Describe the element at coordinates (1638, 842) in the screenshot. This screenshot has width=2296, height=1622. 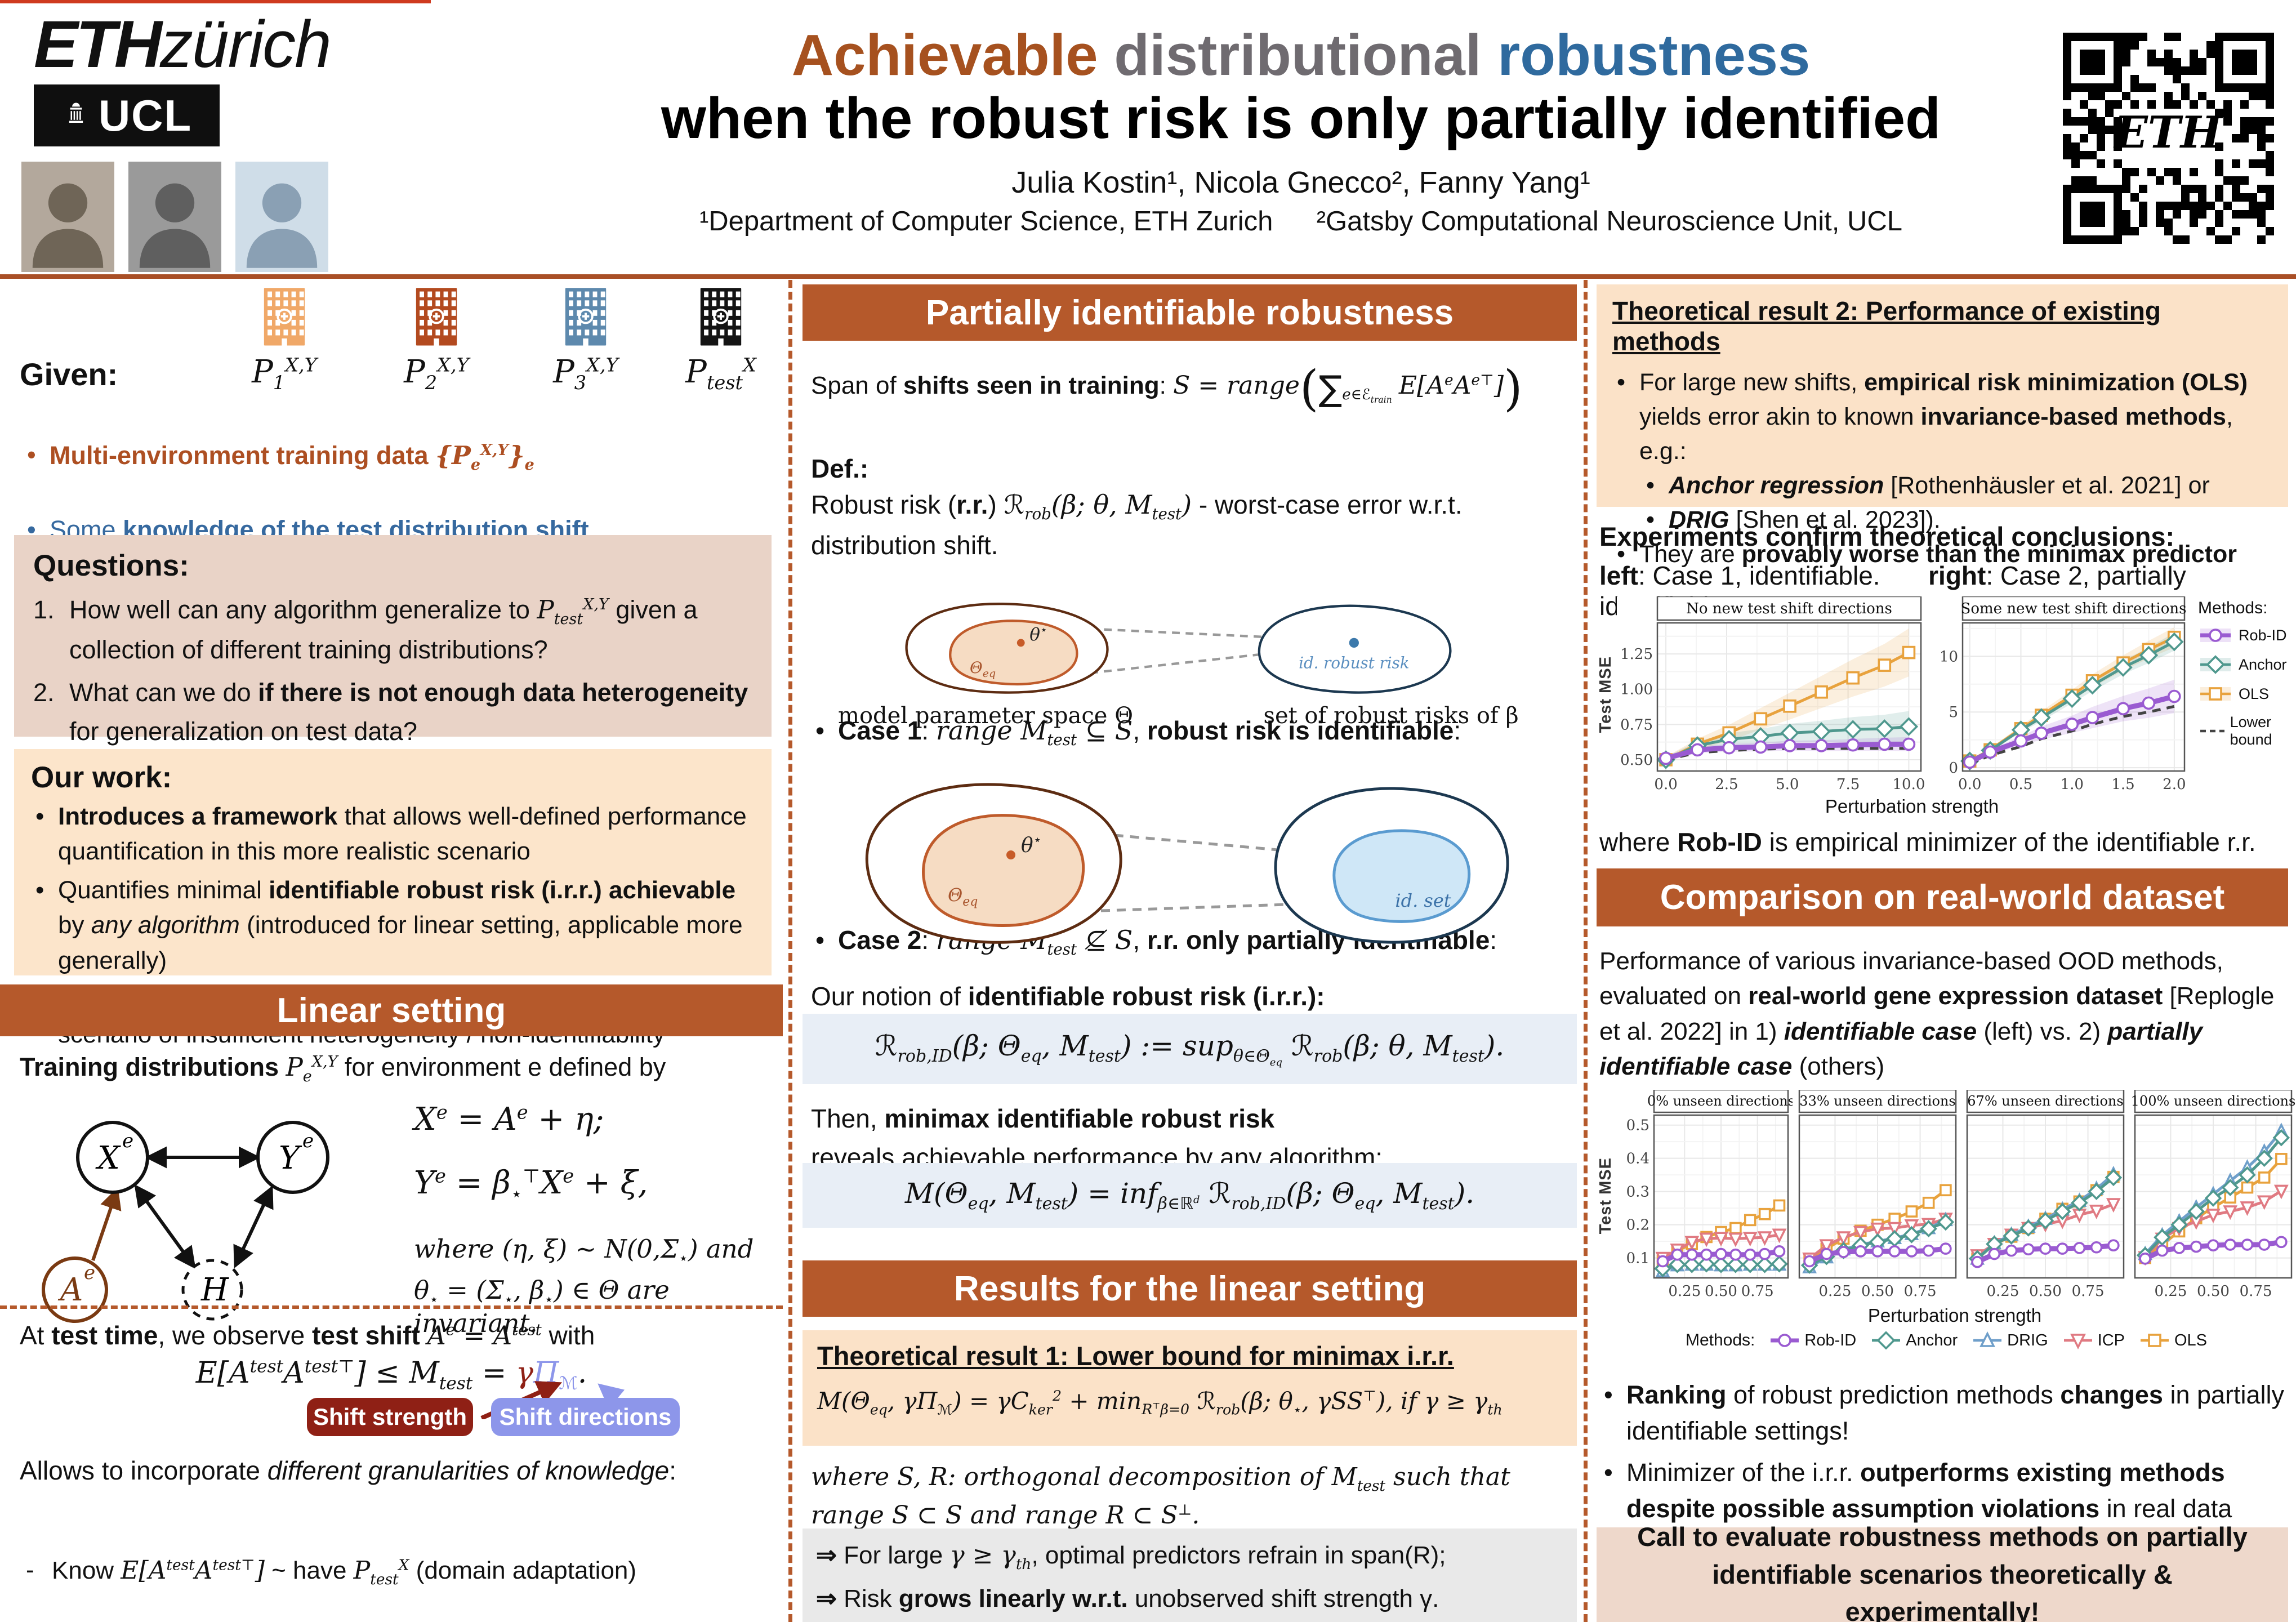
I see `where-robid-p1: where` at that location.